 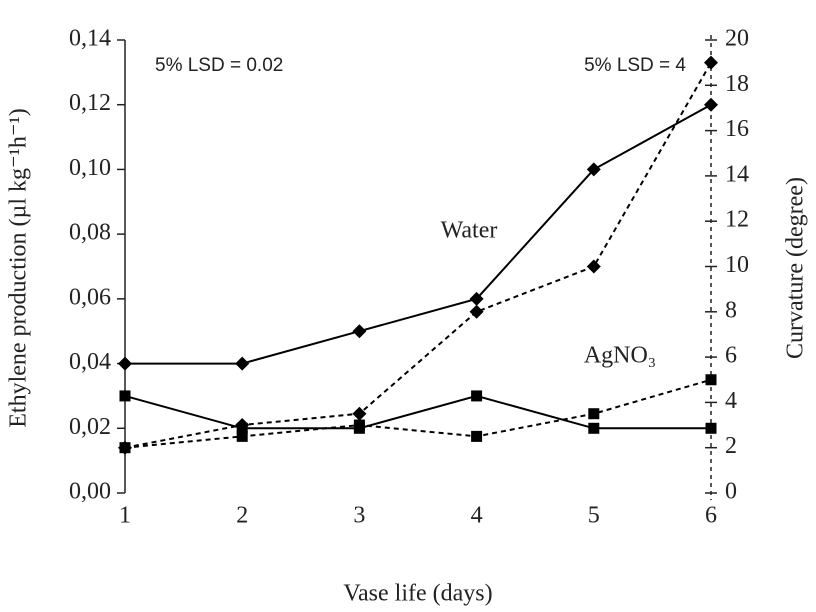 What do you see at coordinates (731, 492) in the screenshot?
I see `y2-tick-label: 0` at bounding box center [731, 492].